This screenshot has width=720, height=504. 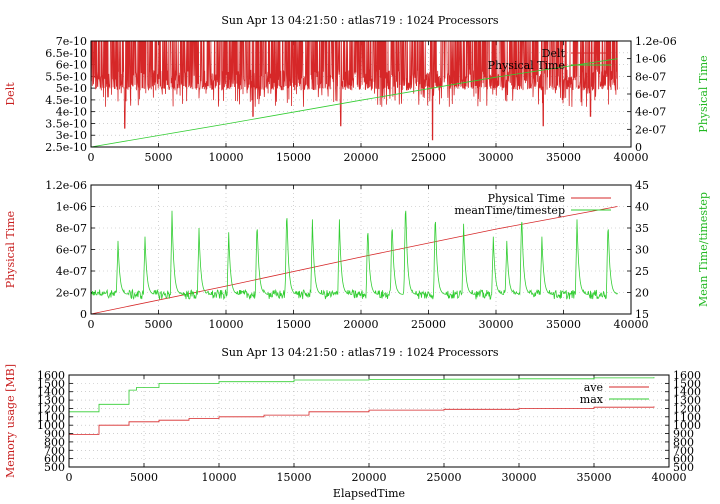 I want to click on bottom-chart-ytick-label: 1400, so click(x=51, y=392).